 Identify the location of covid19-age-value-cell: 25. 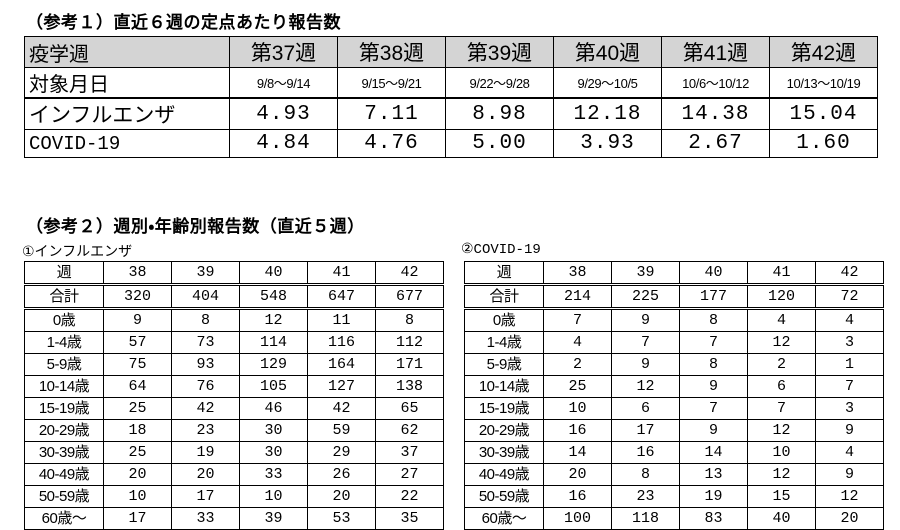
(577, 386).